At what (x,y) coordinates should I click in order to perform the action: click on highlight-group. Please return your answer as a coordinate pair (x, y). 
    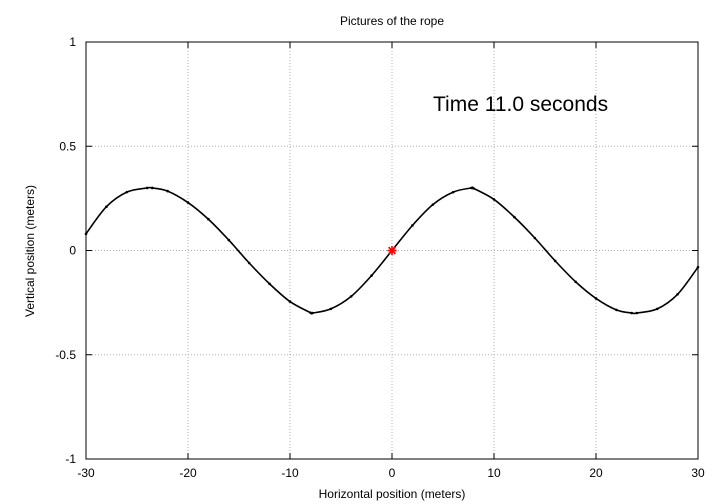
    Looking at the image, I should click on (392, 250).